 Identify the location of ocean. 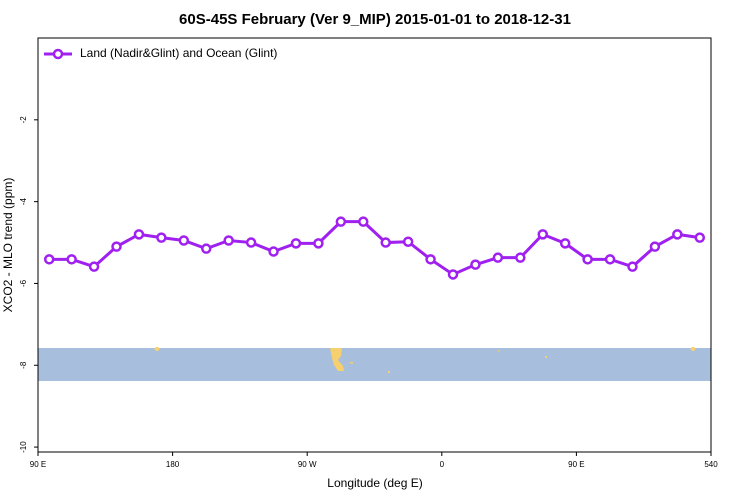
(374, 364).